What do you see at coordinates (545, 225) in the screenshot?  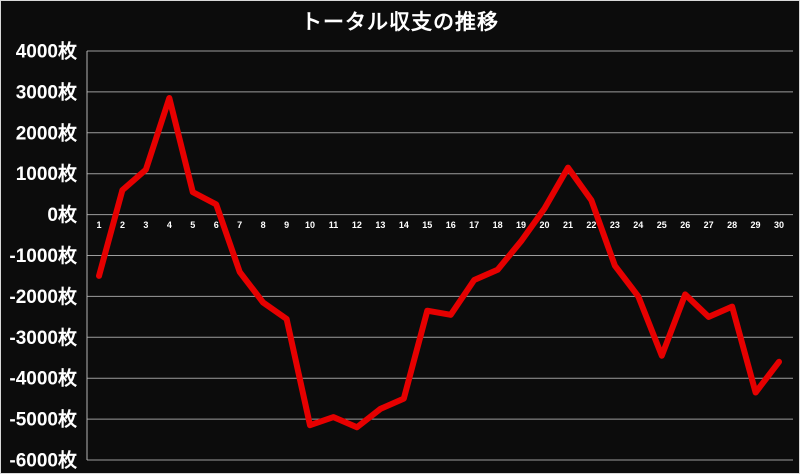 I see `x-axis-label: 20` at bounding box center [545, 225].